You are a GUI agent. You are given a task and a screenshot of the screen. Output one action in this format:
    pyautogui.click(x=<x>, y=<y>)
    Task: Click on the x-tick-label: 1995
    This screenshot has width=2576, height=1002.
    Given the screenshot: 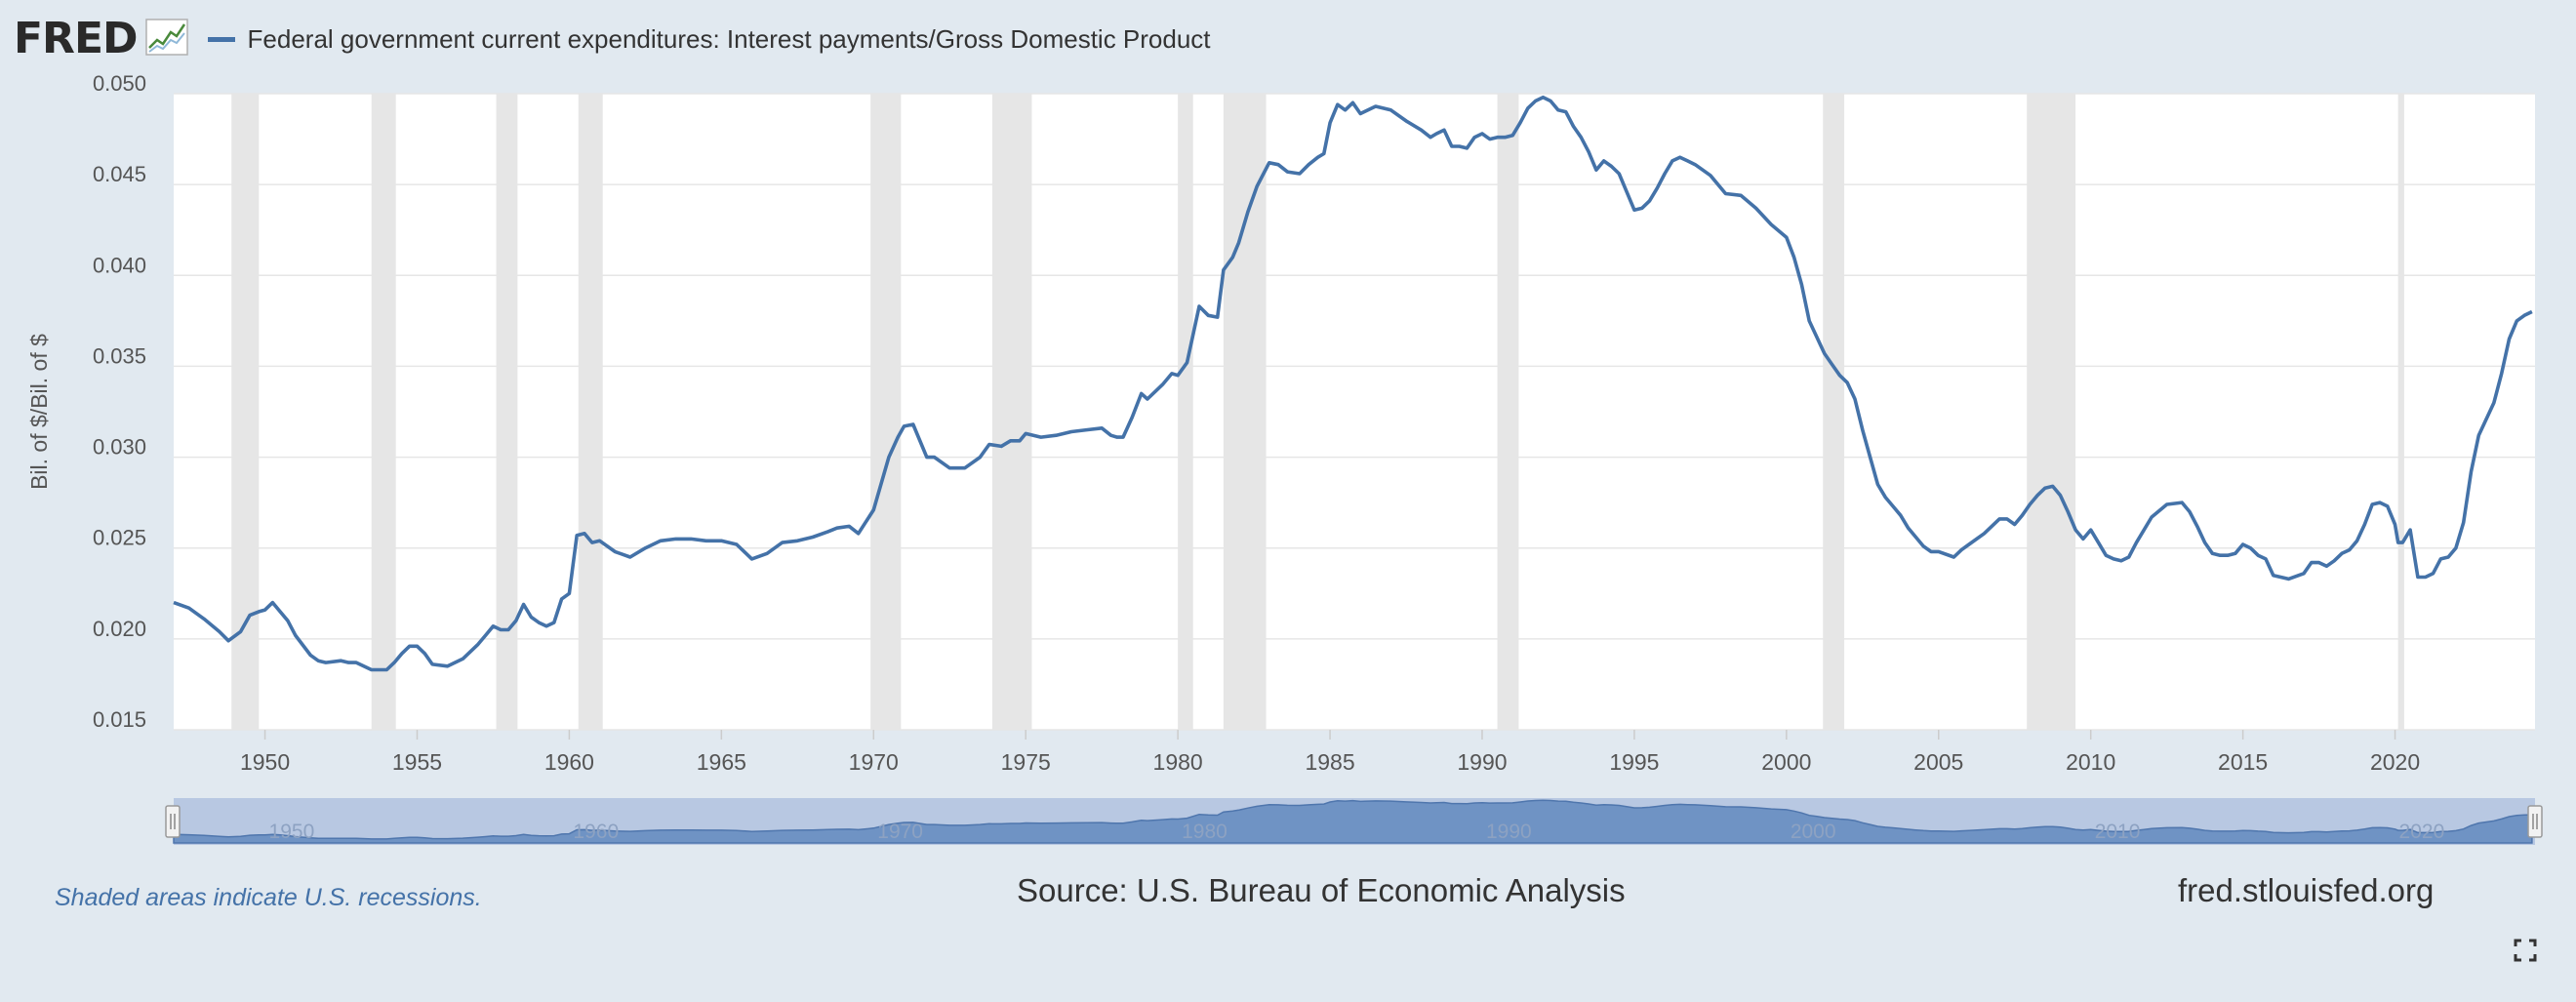 What is the action you would take?
    pyautogui.click(x=1634, y=762)
    